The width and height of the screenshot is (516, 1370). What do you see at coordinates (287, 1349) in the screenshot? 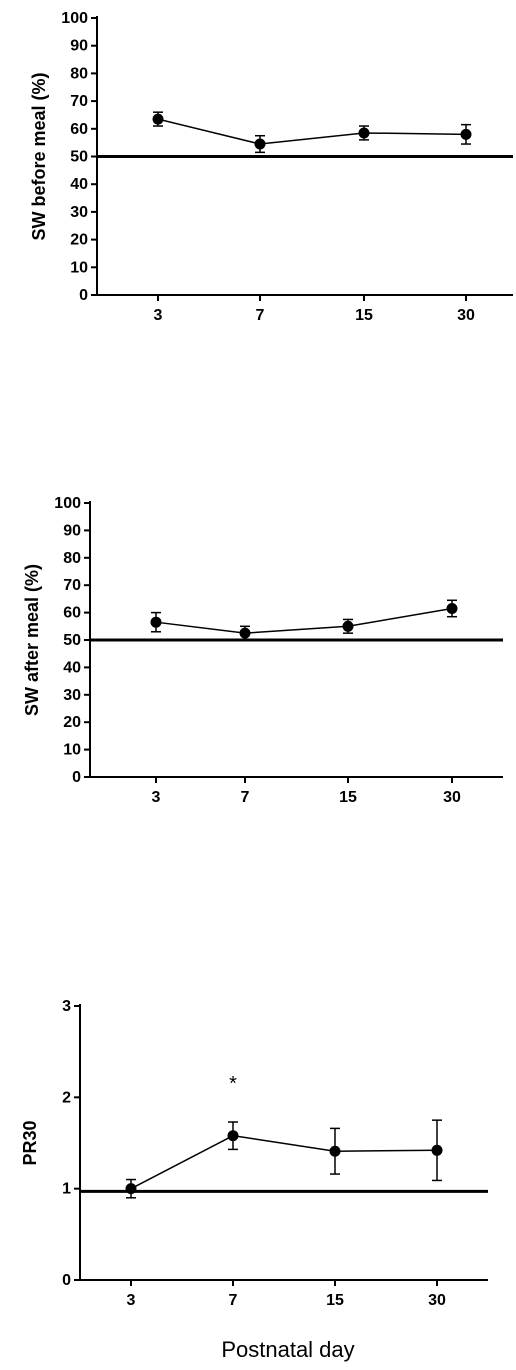
I see `x-axis-title: Postnatal day` at bounding box center [287, 1349].